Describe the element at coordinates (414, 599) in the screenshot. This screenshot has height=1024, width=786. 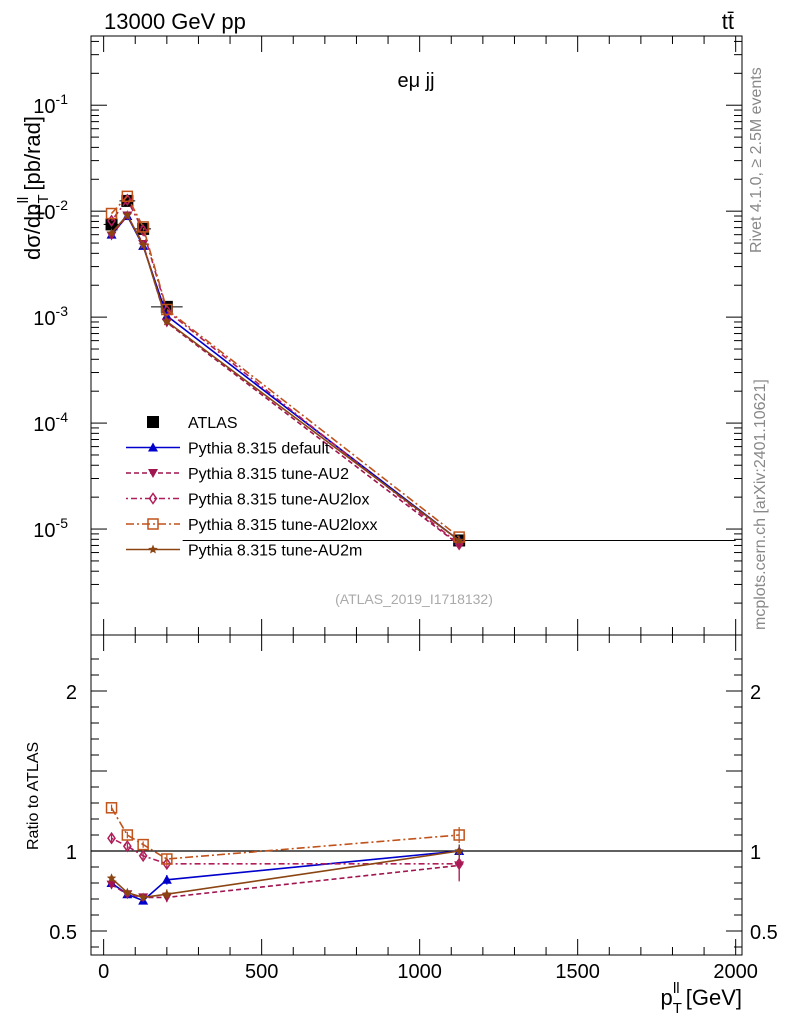
I see `analysis-label: (ATLAS_2019_I1718132)` at that location.